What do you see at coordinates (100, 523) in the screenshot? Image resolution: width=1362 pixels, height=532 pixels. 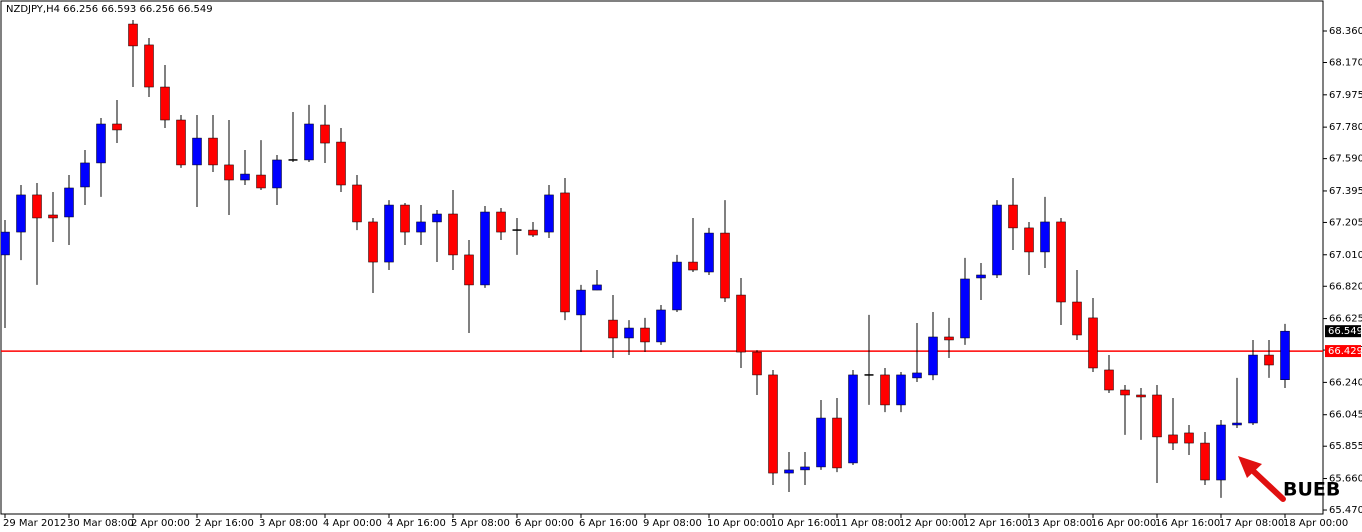 I see `x-tick-label: 30 Mar 08:00` at bounding box center [100, 523].